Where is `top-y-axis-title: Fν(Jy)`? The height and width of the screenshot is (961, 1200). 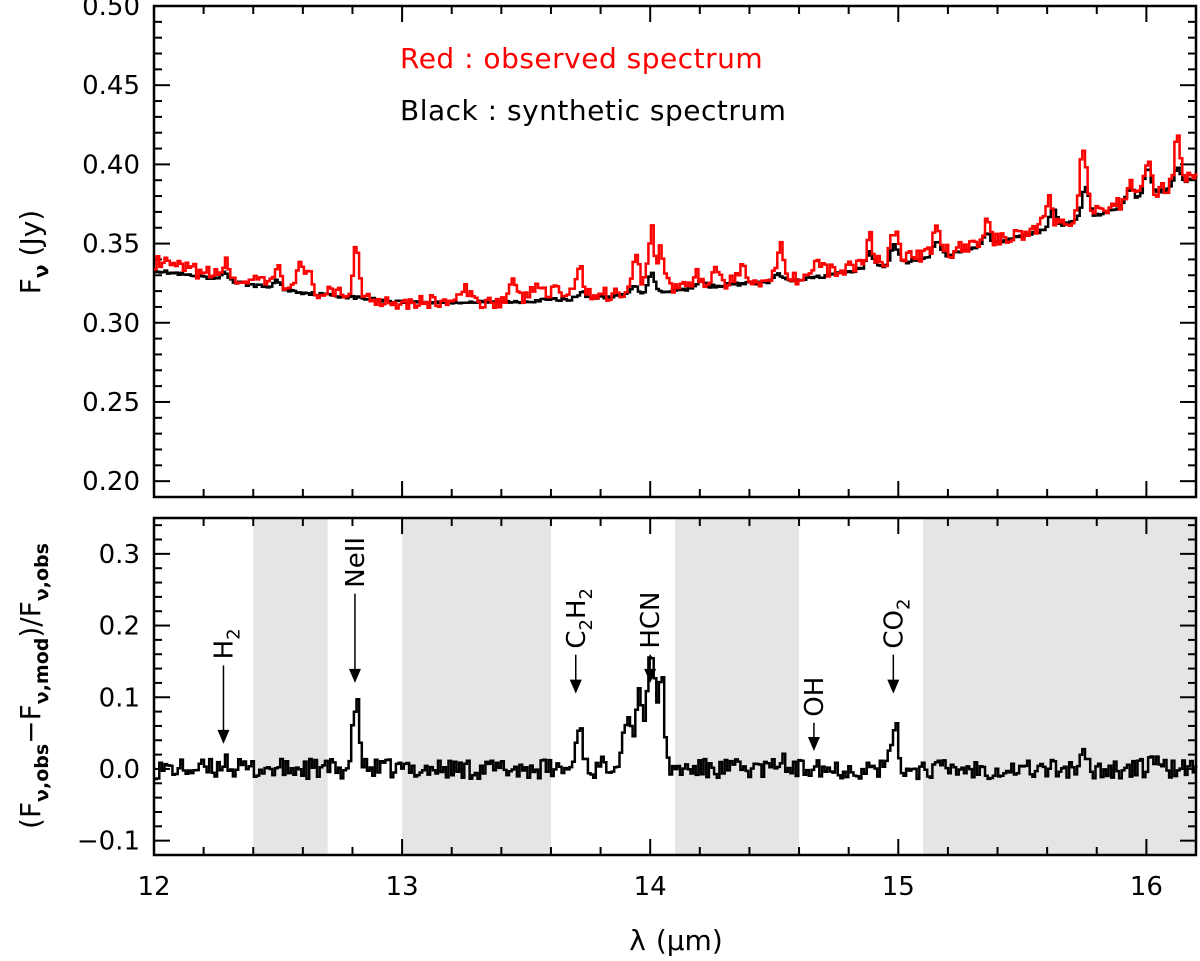
top-y-axis-title: Fν(Jy) is located at coordinates (33, 252).